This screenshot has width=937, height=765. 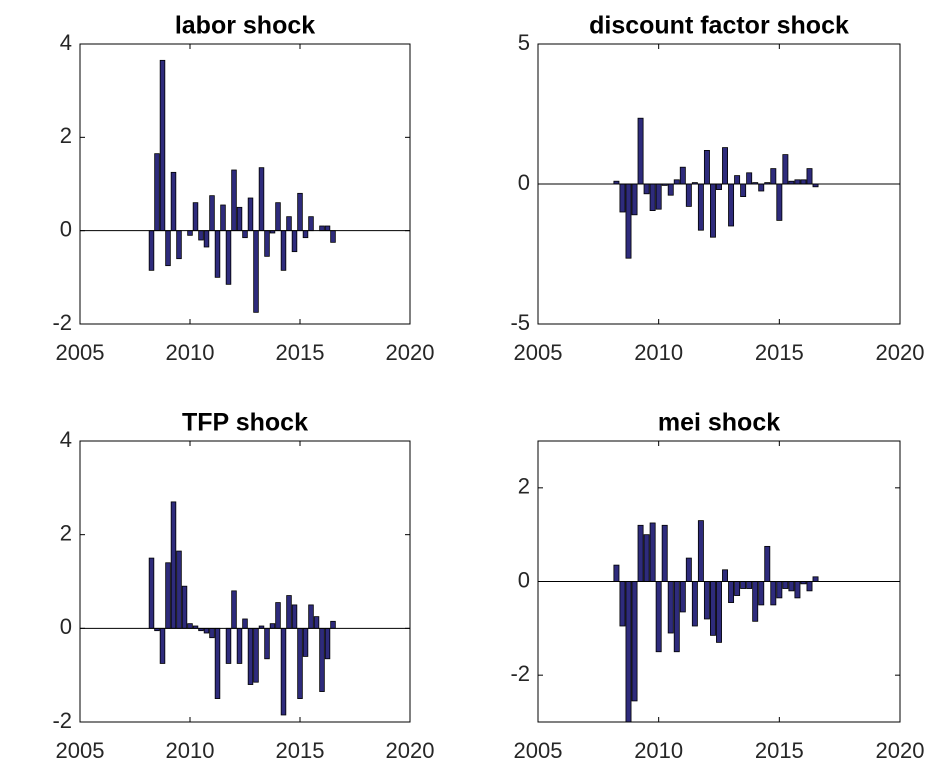 What do you see at coordinates (245, 423) in the screenshot?
I see `chart-title: TFP shock` at bounding box center [245, 423].